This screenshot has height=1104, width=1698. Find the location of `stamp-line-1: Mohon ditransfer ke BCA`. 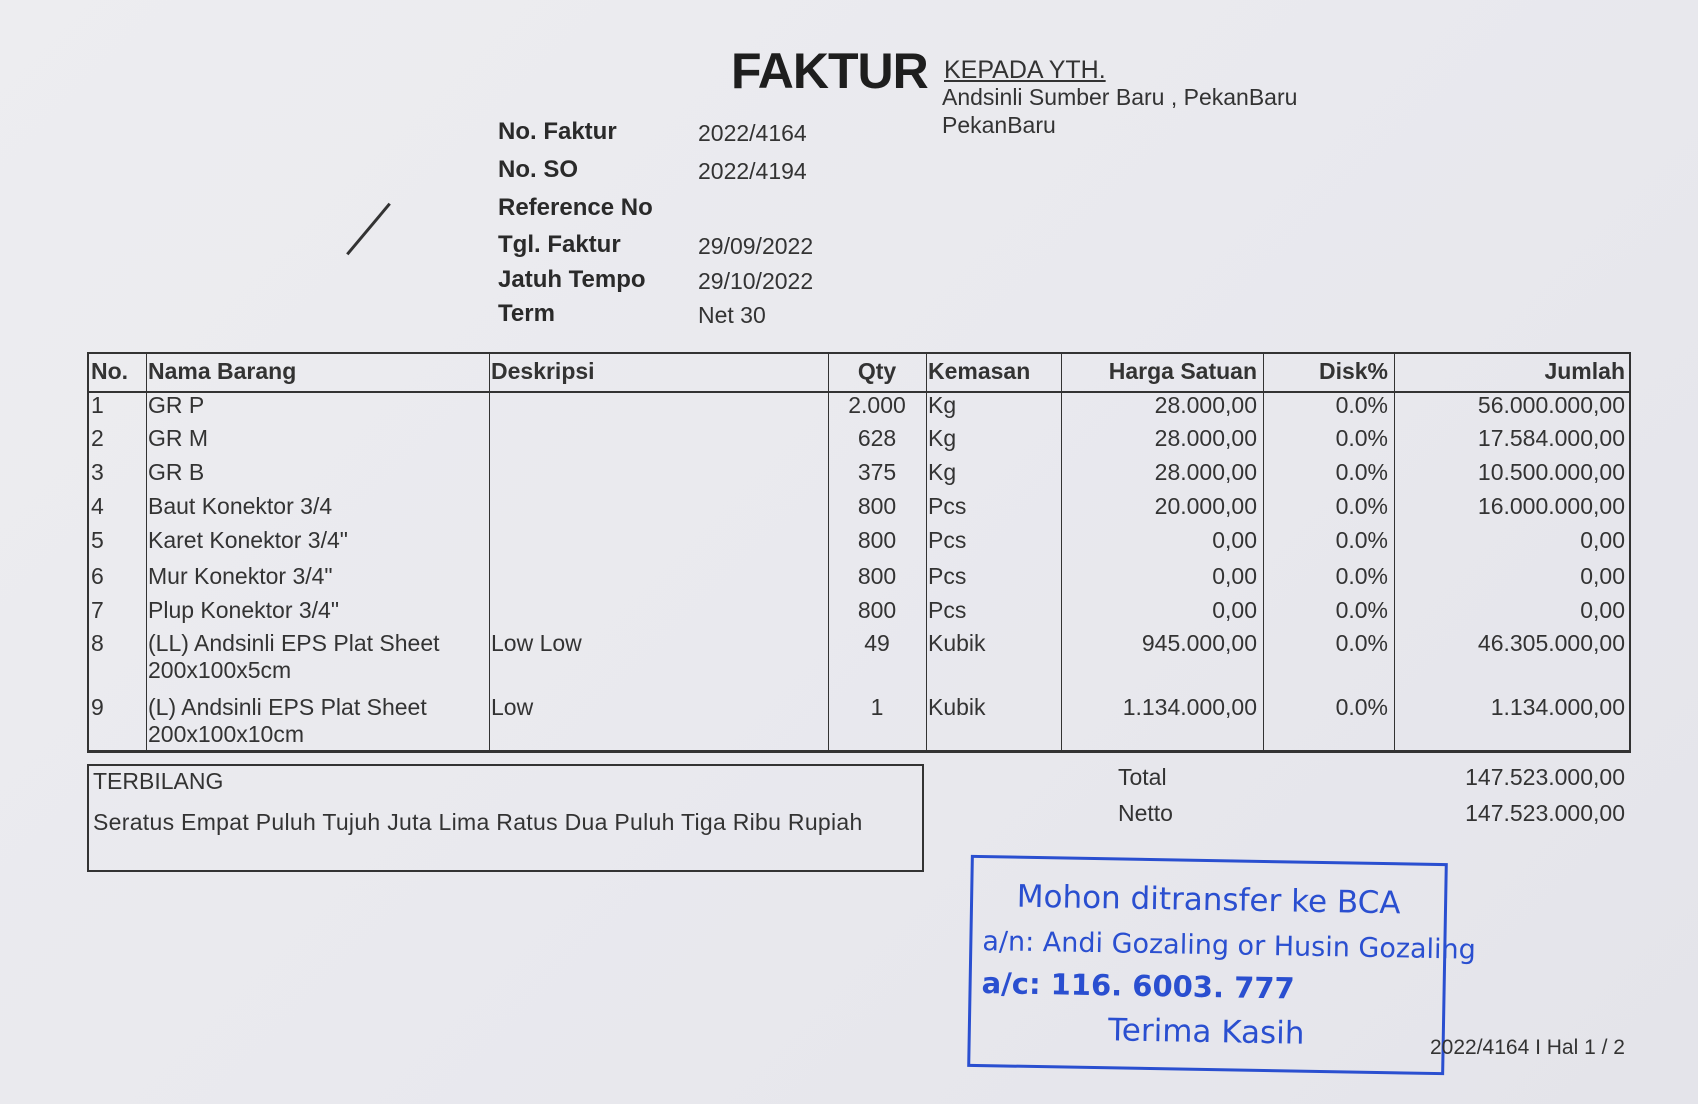

stamp-line-1: Mohon ditransfer ke BCA is located at coordinates (1208, 900).